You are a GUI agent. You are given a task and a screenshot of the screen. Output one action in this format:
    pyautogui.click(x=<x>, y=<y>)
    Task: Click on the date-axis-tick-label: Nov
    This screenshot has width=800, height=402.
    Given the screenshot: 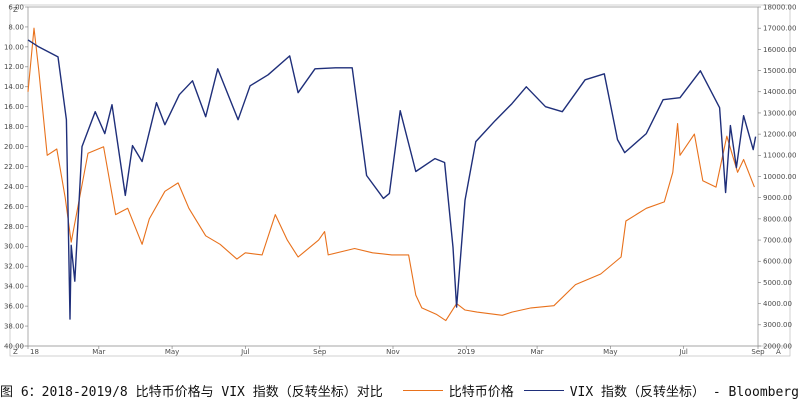 What is the action you would take?
    pyautogui.click(x=393, y=352)
    